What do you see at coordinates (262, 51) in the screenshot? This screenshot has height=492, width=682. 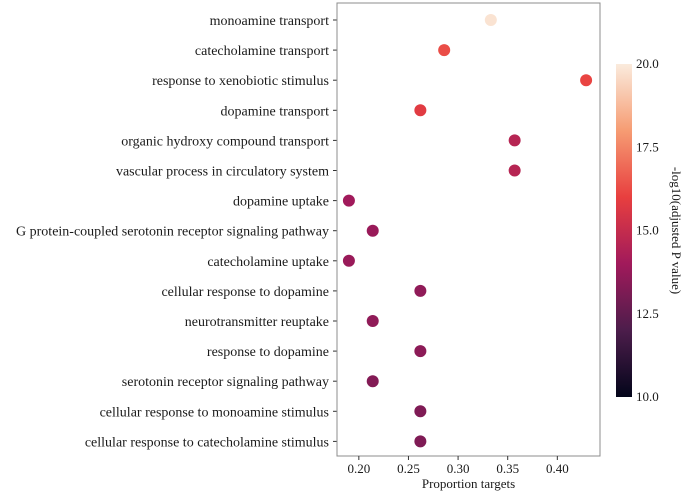 I see `y-tick-label: catecholamine transport` at bounding box center [262, 51].